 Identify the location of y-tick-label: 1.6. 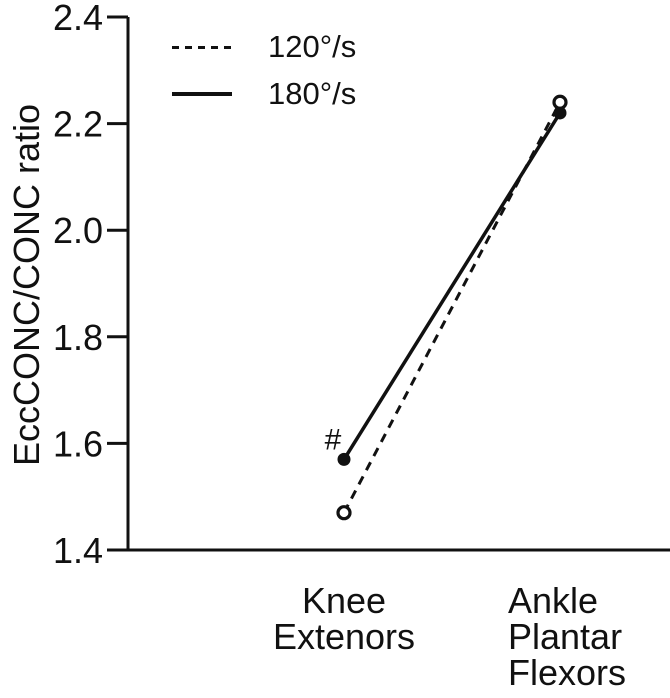
(78, 443).